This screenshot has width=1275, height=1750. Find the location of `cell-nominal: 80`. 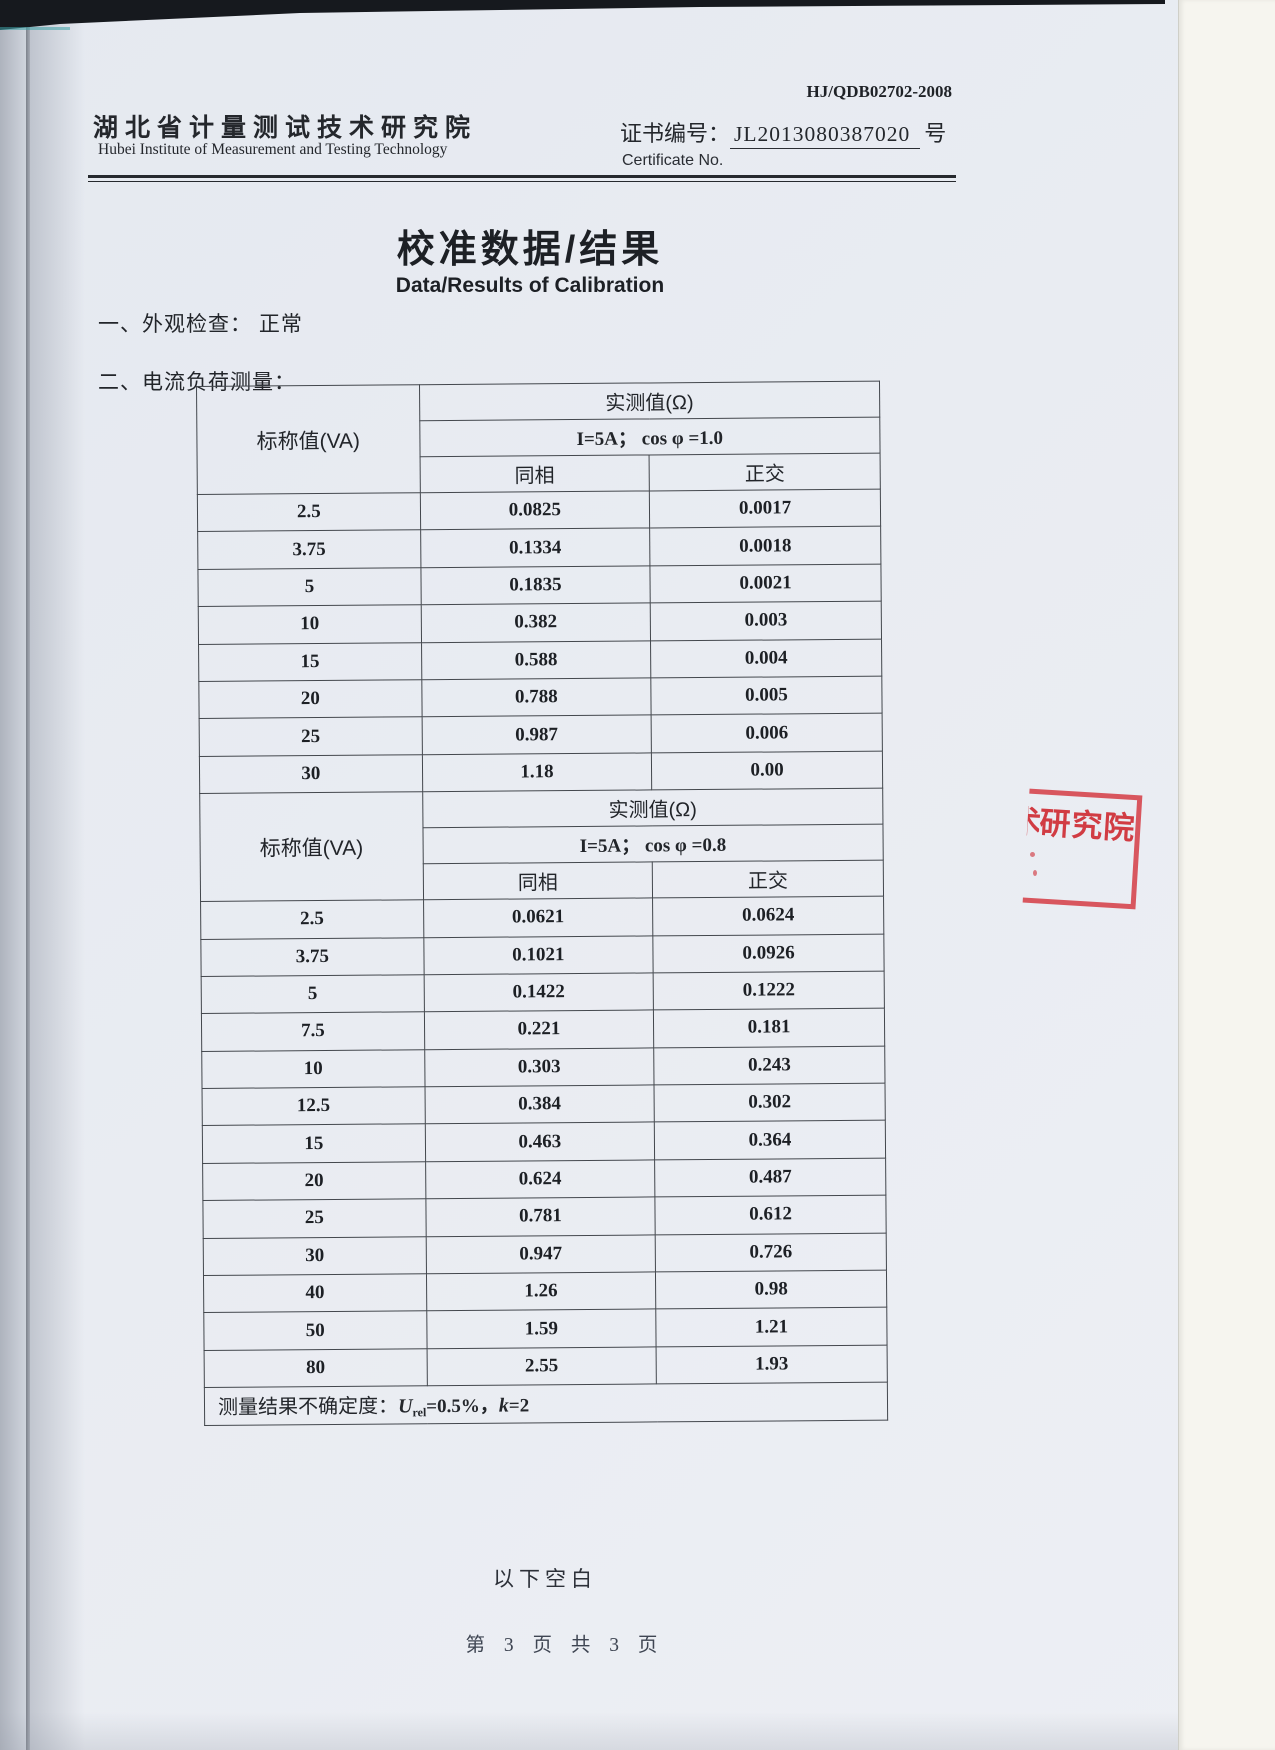

cell-nominal: 80 is located at coordinates (316, 1368).